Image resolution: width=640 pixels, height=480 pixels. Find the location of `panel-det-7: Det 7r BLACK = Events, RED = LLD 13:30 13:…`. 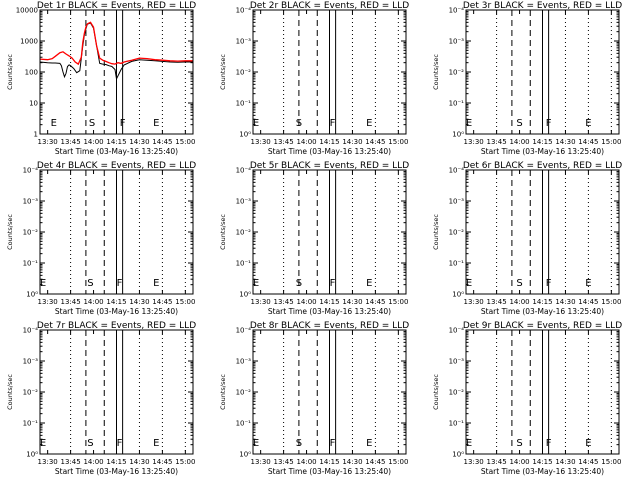

panel-det-7: Det 7r BLACK = Events, RED = LLD 13:30 13:… is located at coordinates (101, 398).